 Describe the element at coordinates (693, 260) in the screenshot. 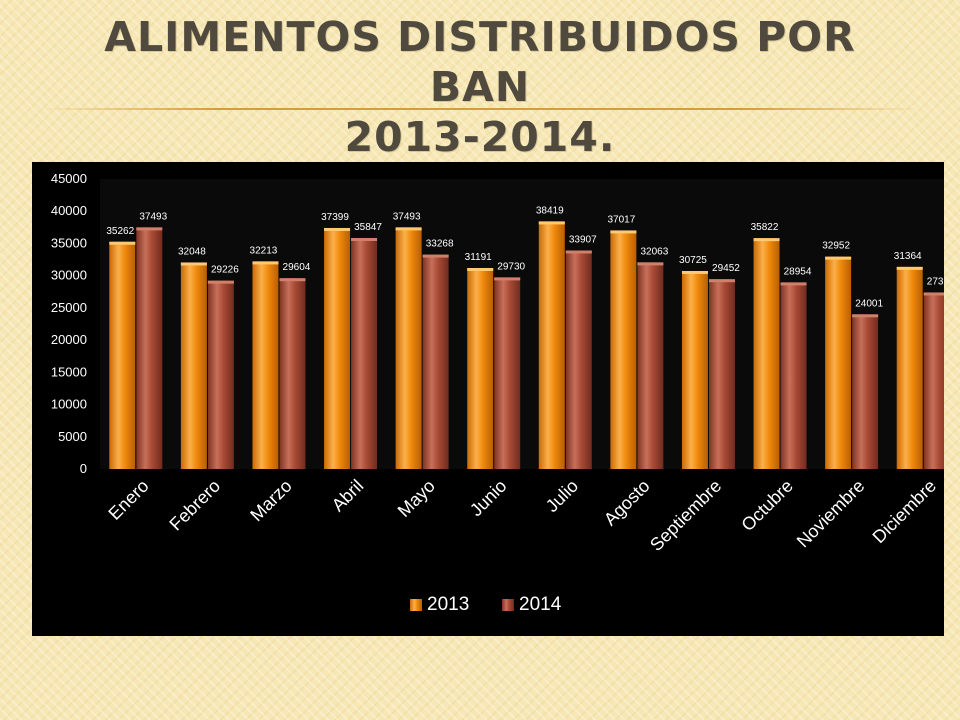

I see `data-label-2013: 30725` at that location.